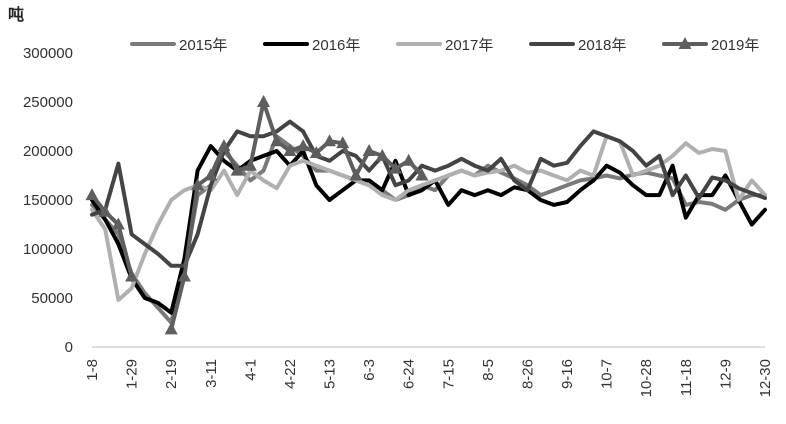  Describe the element at coordinates (607, 374) in the screenshot. I see `x-tick-label: 10-7` at that location.